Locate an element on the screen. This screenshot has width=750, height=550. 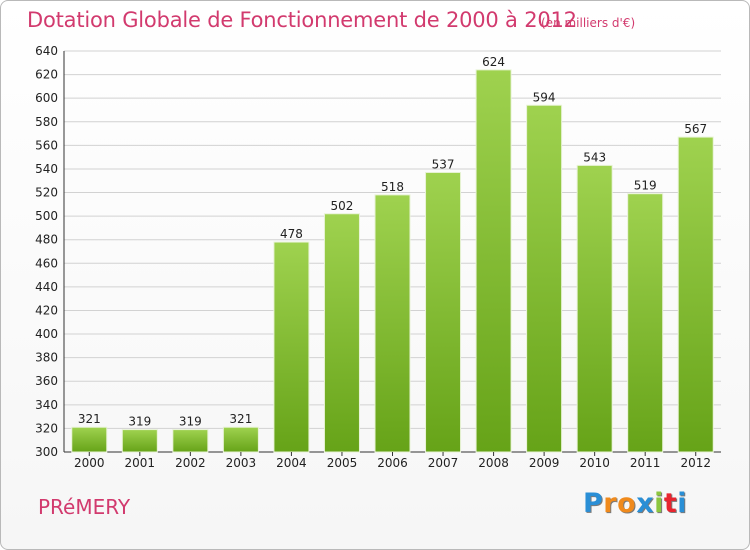
proxiti-logo: Proxiti is located at coordinates (635, 503).